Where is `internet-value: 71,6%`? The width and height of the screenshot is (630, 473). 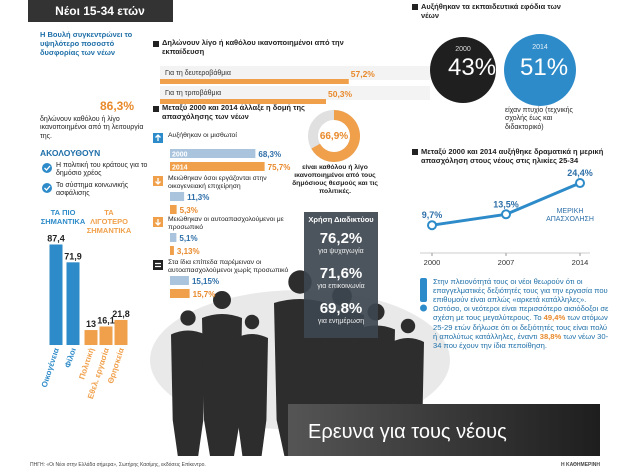
internet-value: 71,6% is located at coordinates (341, 273).